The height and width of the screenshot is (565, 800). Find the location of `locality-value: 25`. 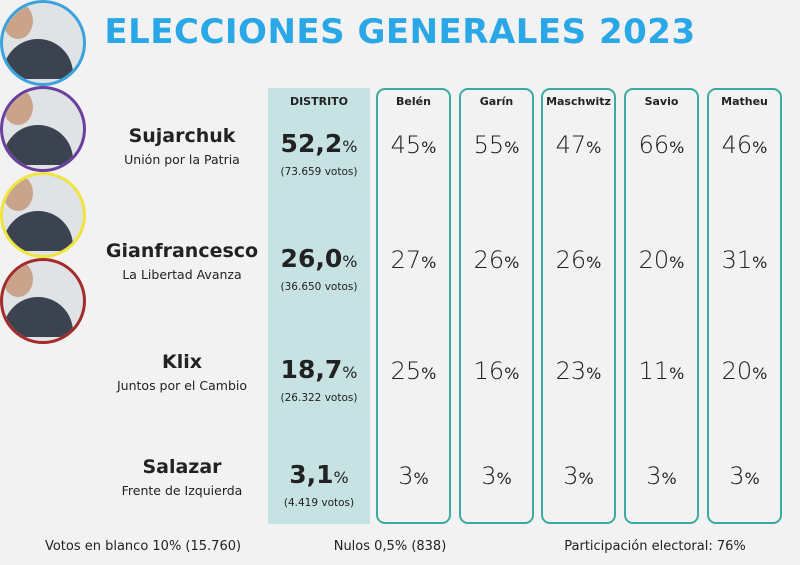

locality-value: 25 is located at coordinates (406, 371).